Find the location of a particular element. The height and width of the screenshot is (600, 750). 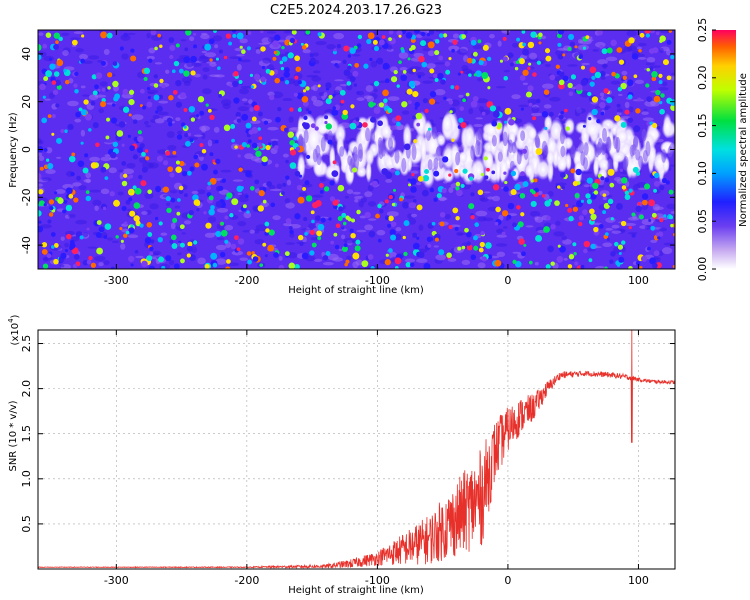

colorbar-gradient is located at coordinates (724, 149).